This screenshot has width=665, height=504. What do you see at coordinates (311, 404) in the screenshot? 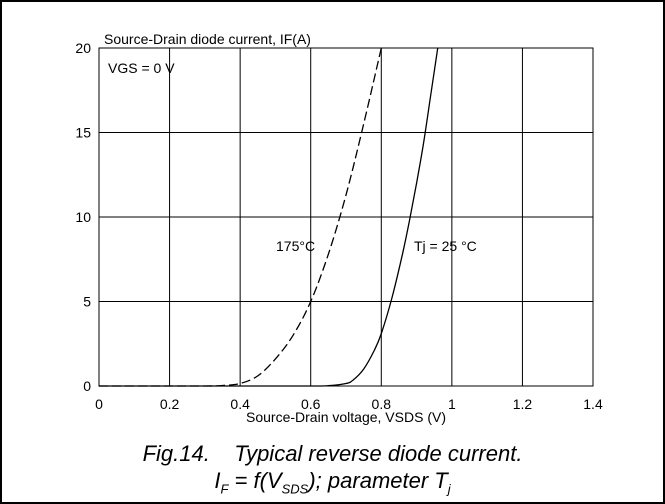
I see `x-tick-label: 0.6` at bounding box center [311, 404].